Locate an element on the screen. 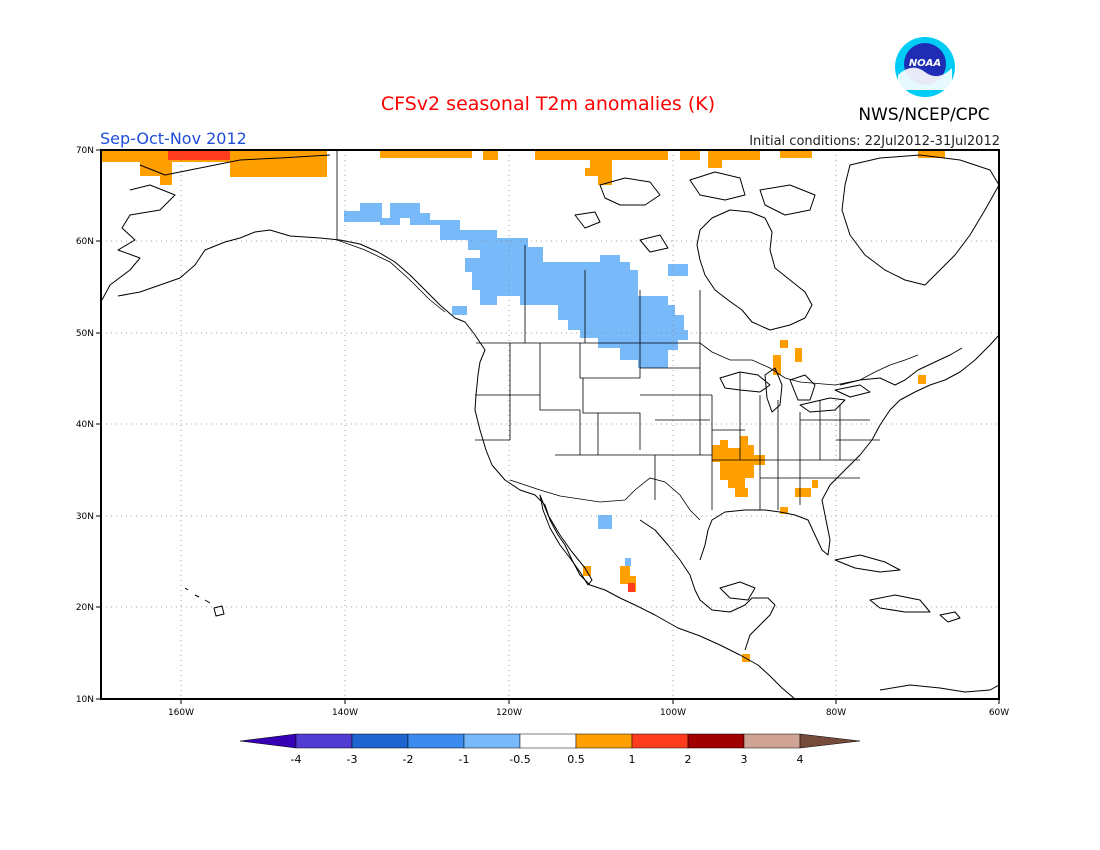 This screenshot has height=850, width=1100. coast-great-lakes is located at coordinates (795, 390).